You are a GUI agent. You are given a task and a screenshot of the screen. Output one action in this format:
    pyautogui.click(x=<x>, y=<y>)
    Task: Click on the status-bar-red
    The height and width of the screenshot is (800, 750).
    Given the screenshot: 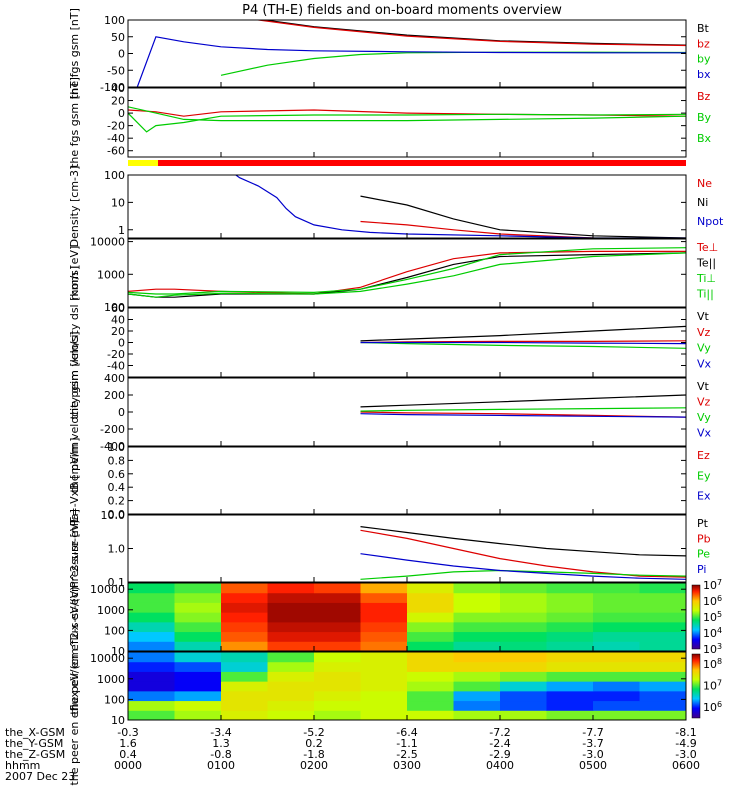 What is the action you would take?
    pyautogui.click(x=422, y=163)
    